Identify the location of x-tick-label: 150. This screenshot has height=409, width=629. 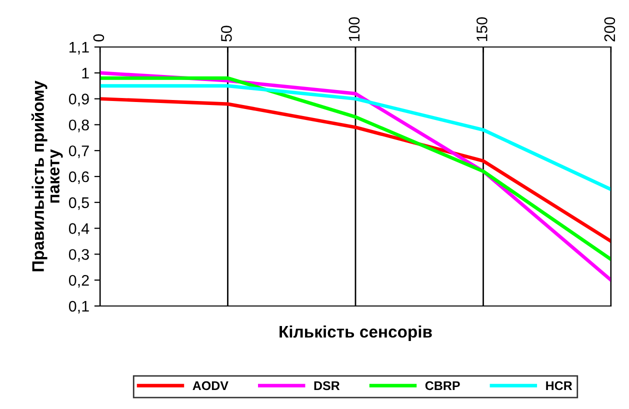
(482, 29).